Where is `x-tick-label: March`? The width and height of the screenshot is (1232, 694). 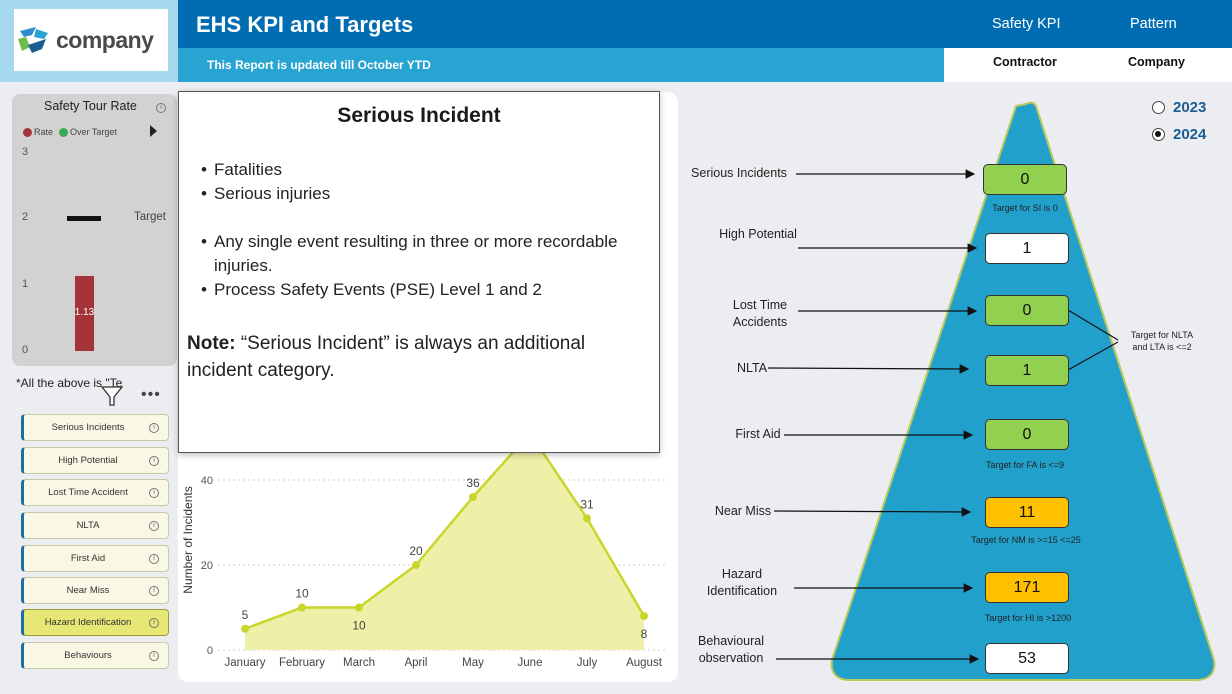 x-tick-label: March is located at coordinates (359, 663).